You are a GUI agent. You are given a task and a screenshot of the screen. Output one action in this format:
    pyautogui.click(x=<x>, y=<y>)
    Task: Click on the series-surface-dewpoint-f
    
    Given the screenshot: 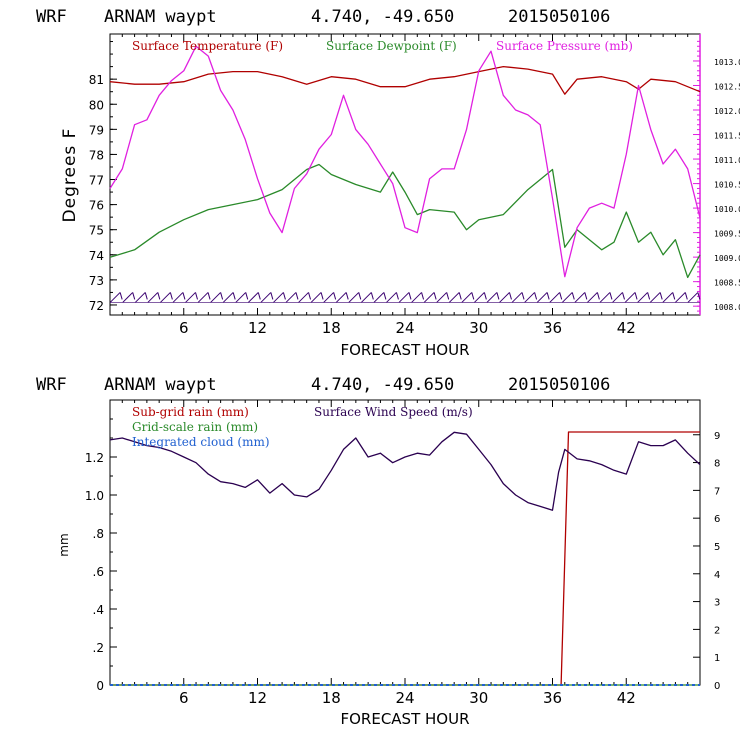 What is the action you would take?
    pyautogui.click(x=405, y=221)
    